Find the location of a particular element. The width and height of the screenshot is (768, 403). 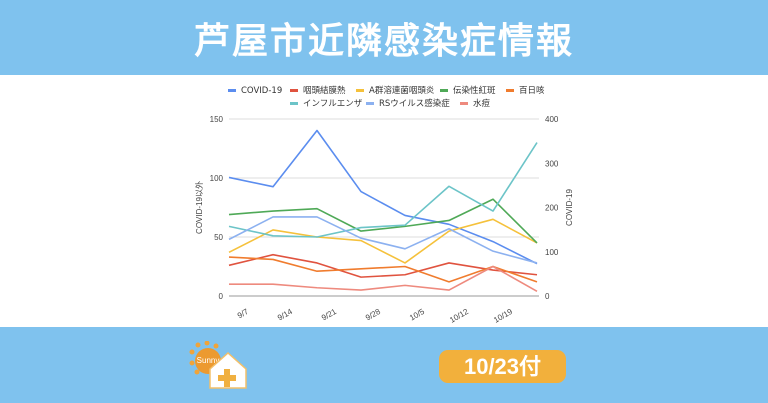

y-tick-right: 200 is located at coordinates (552, 208).